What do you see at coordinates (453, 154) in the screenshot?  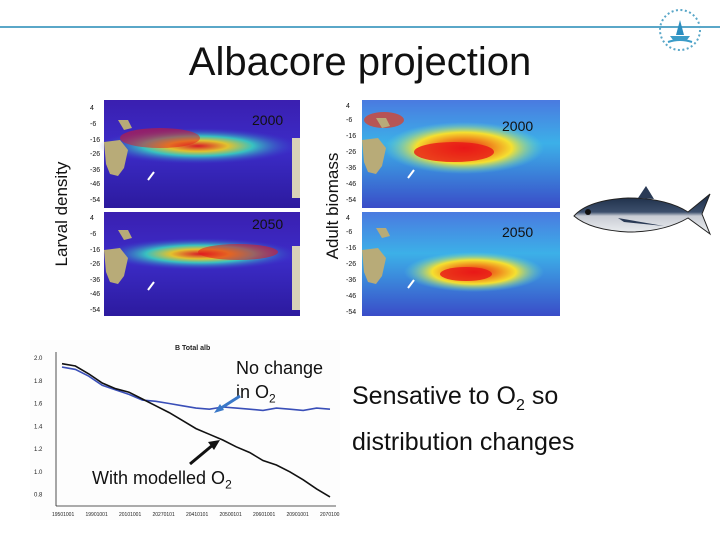 I see `adult-map-2000: 4 -6 -16 -26 -36 -46 -54` at bounding box center [453, 154].